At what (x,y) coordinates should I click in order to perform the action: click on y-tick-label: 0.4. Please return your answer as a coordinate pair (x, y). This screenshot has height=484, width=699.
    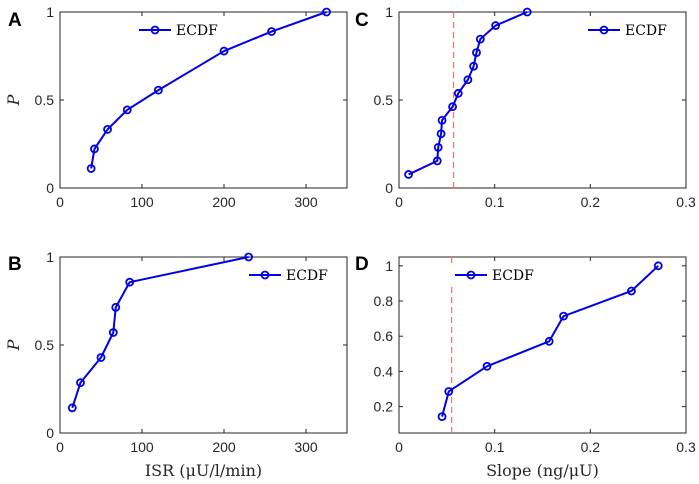
    Looking at the image, I should click on (384, 371).